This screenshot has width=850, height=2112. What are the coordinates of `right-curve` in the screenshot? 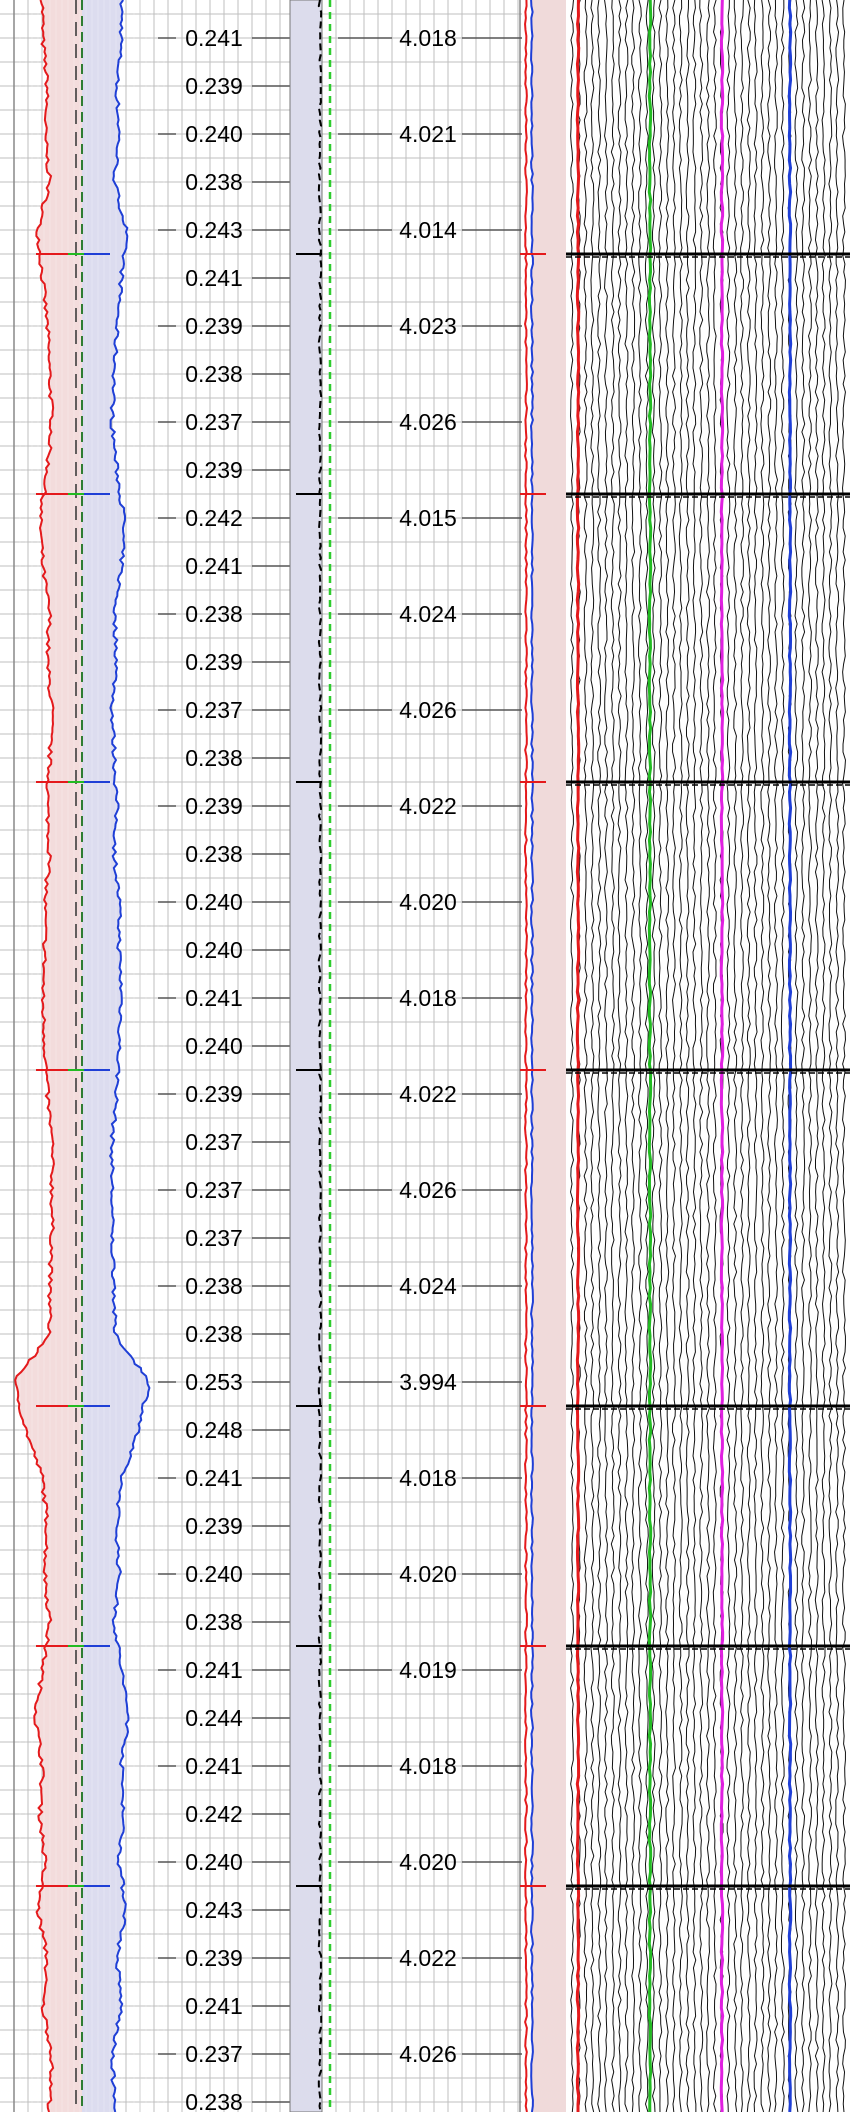 It's located at (129, 1056).